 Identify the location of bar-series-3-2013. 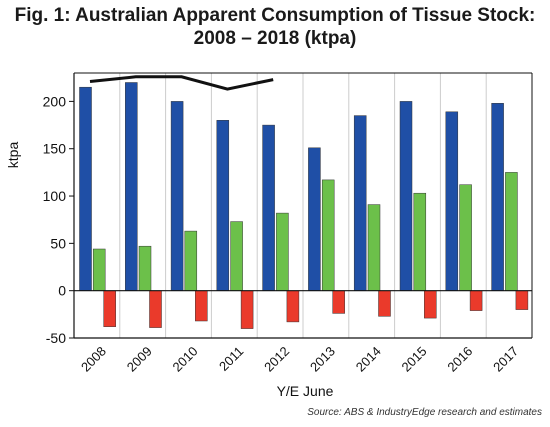
(338, 302).